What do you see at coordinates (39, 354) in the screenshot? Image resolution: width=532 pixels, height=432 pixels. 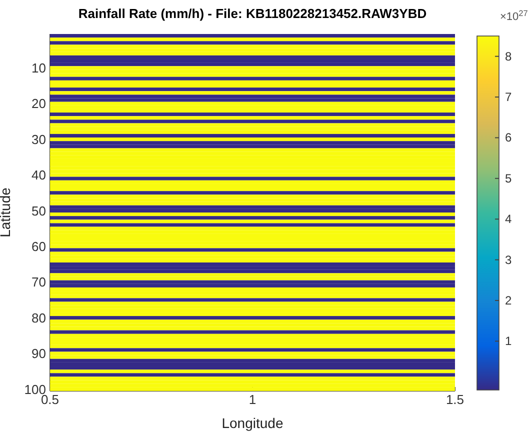 I see `y-tick-label: 90` at bounding box center [39, 354].